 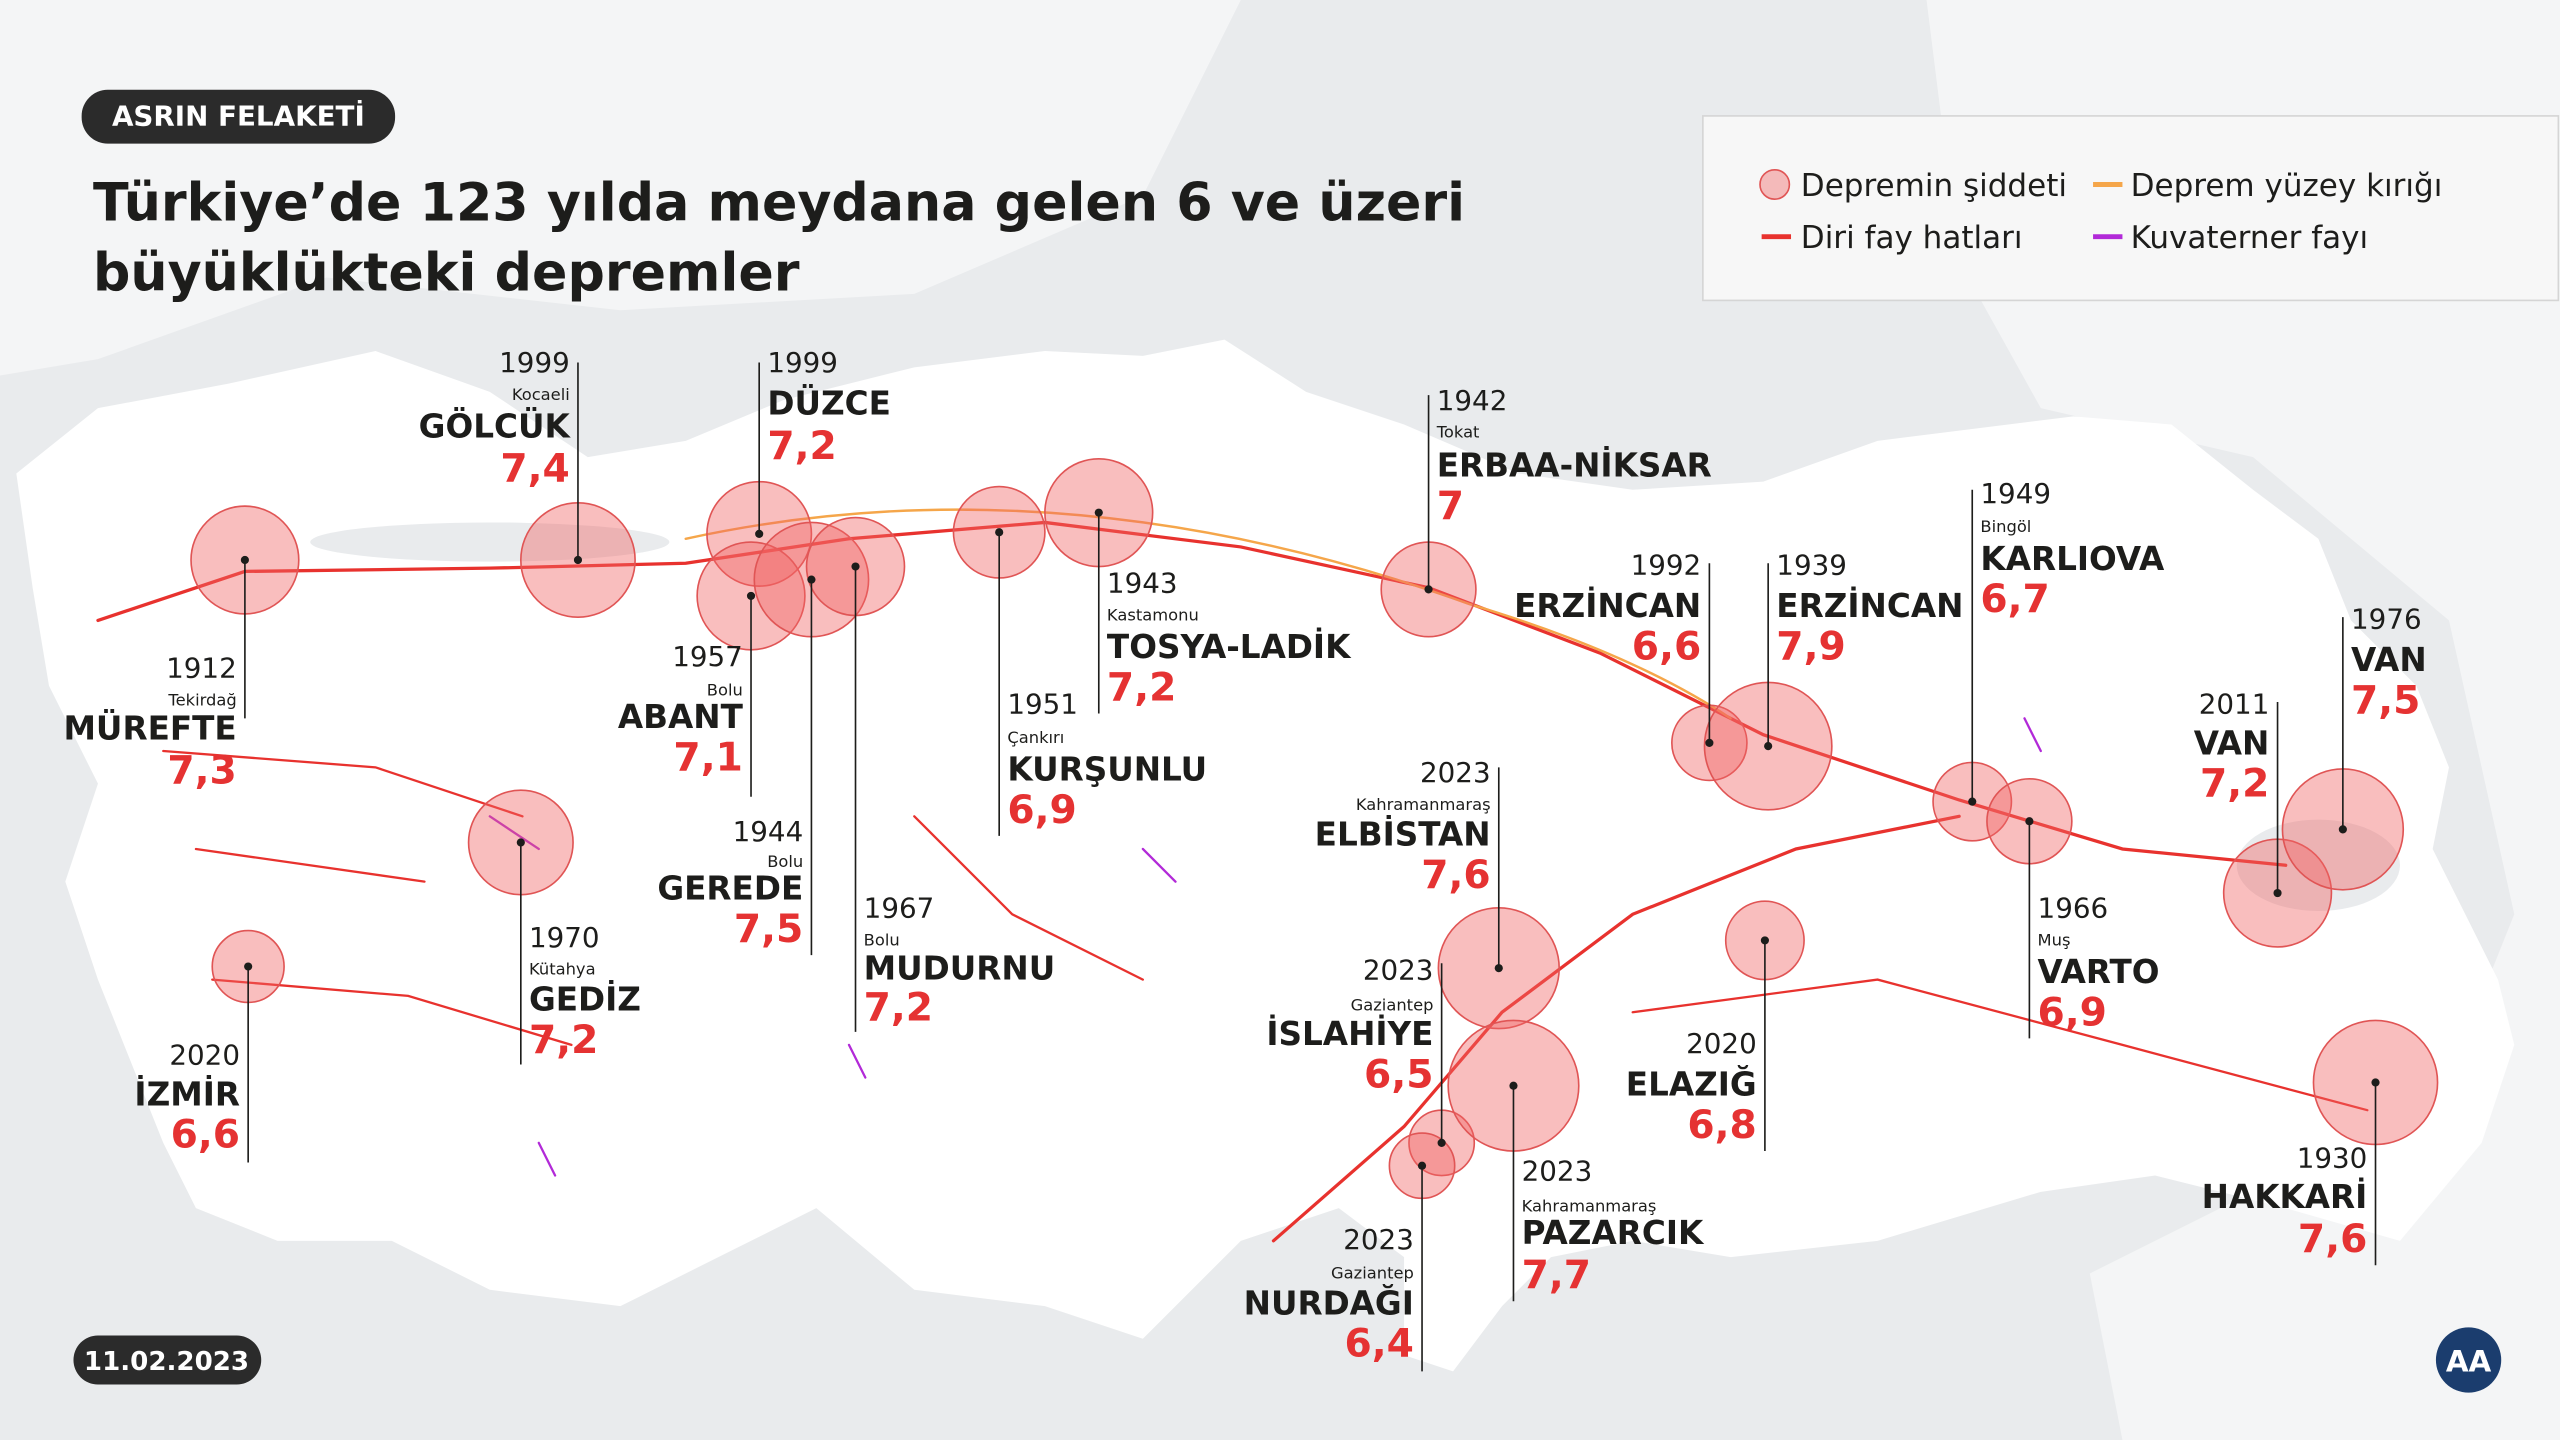 What do you see at coordinates (1912, 238) in the screenshot?
I see `legend-label: Diri fay hatları` at bounding box center [1912, 238].